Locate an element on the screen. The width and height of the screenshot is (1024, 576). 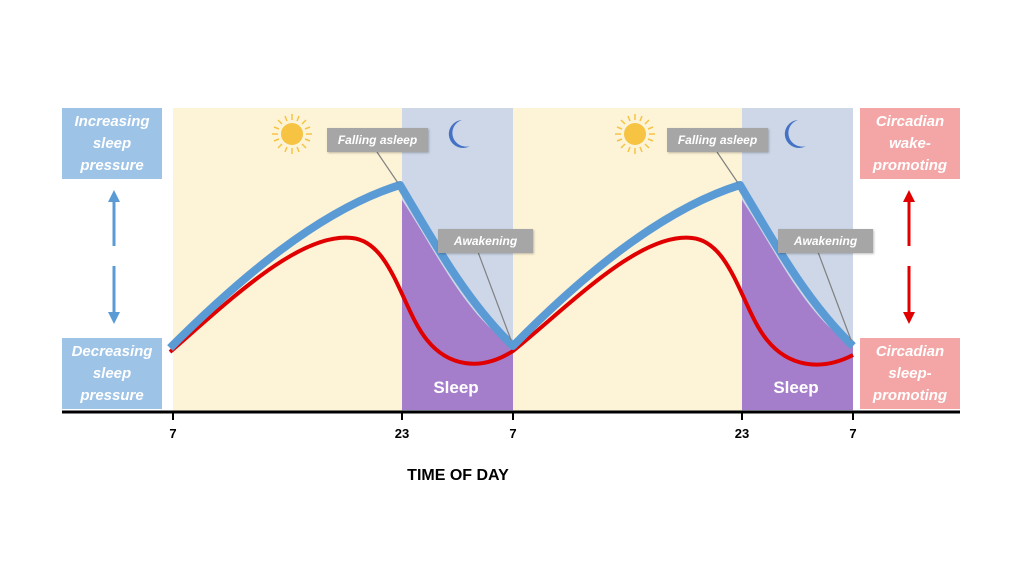
increasing-sleep-pressure-label: Increasing sleep pressure is located at coordinates (112, 143).